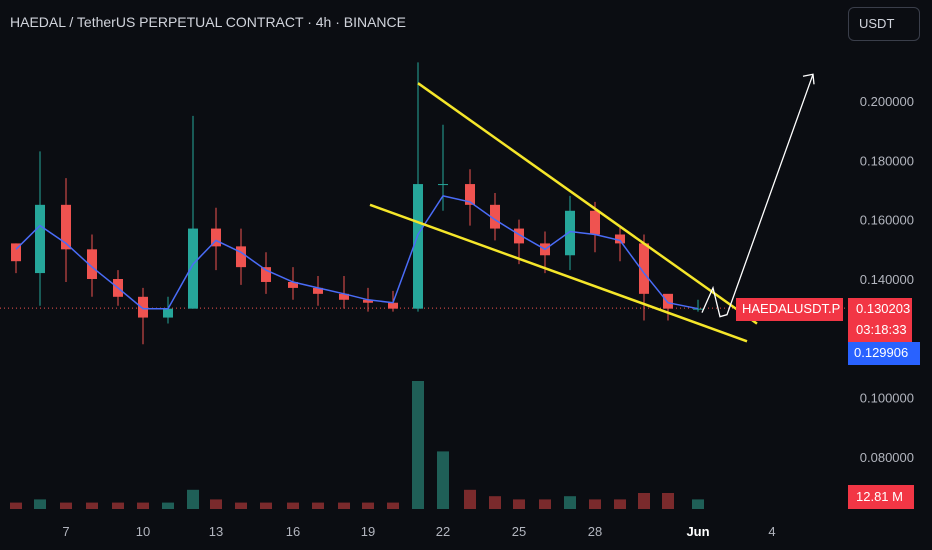 Image resolution: width=932 pixels, height=550 pixels. What do you see at coordinates (884, 353) in the screenshot?
I see `ma-value-tag: 0.129906` at bounding box center [884, 353].